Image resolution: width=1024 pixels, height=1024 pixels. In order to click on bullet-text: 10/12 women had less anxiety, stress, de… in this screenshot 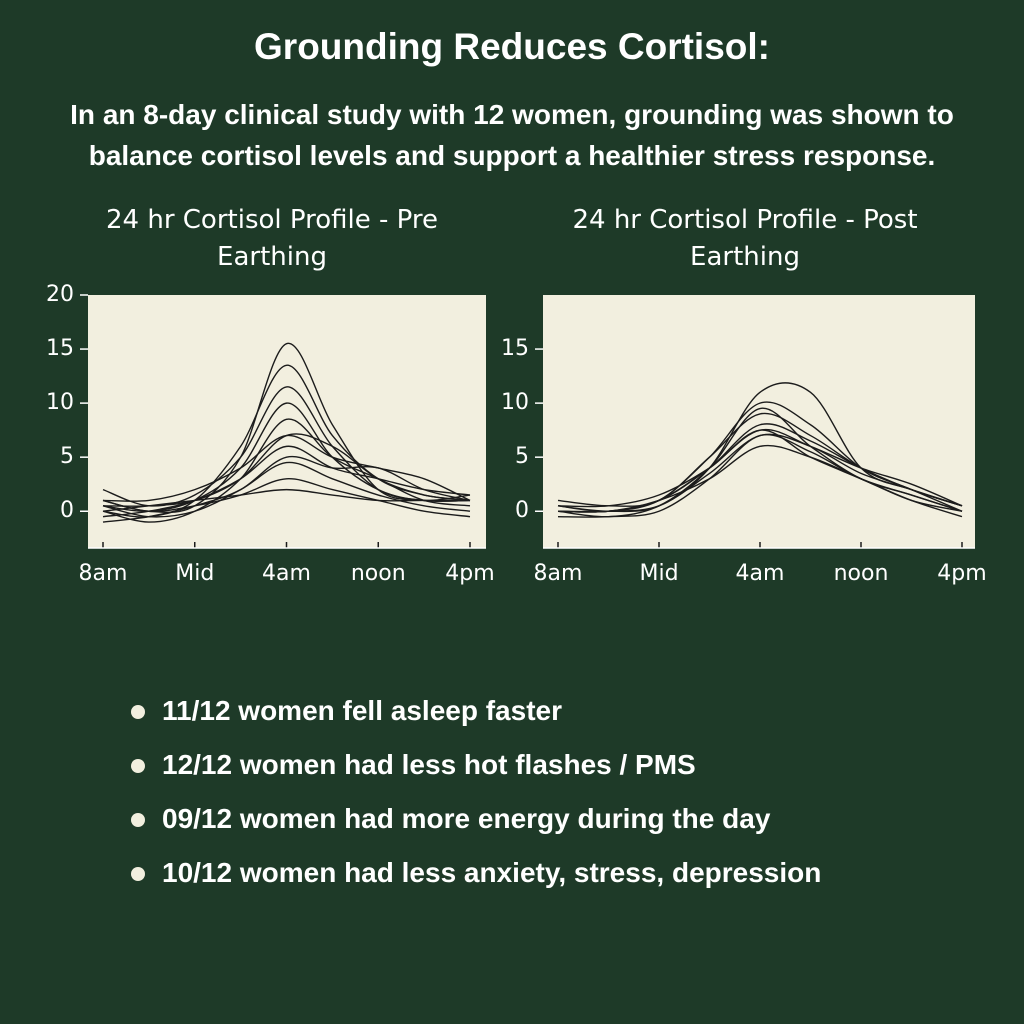, I will do `click(492, 872)`.